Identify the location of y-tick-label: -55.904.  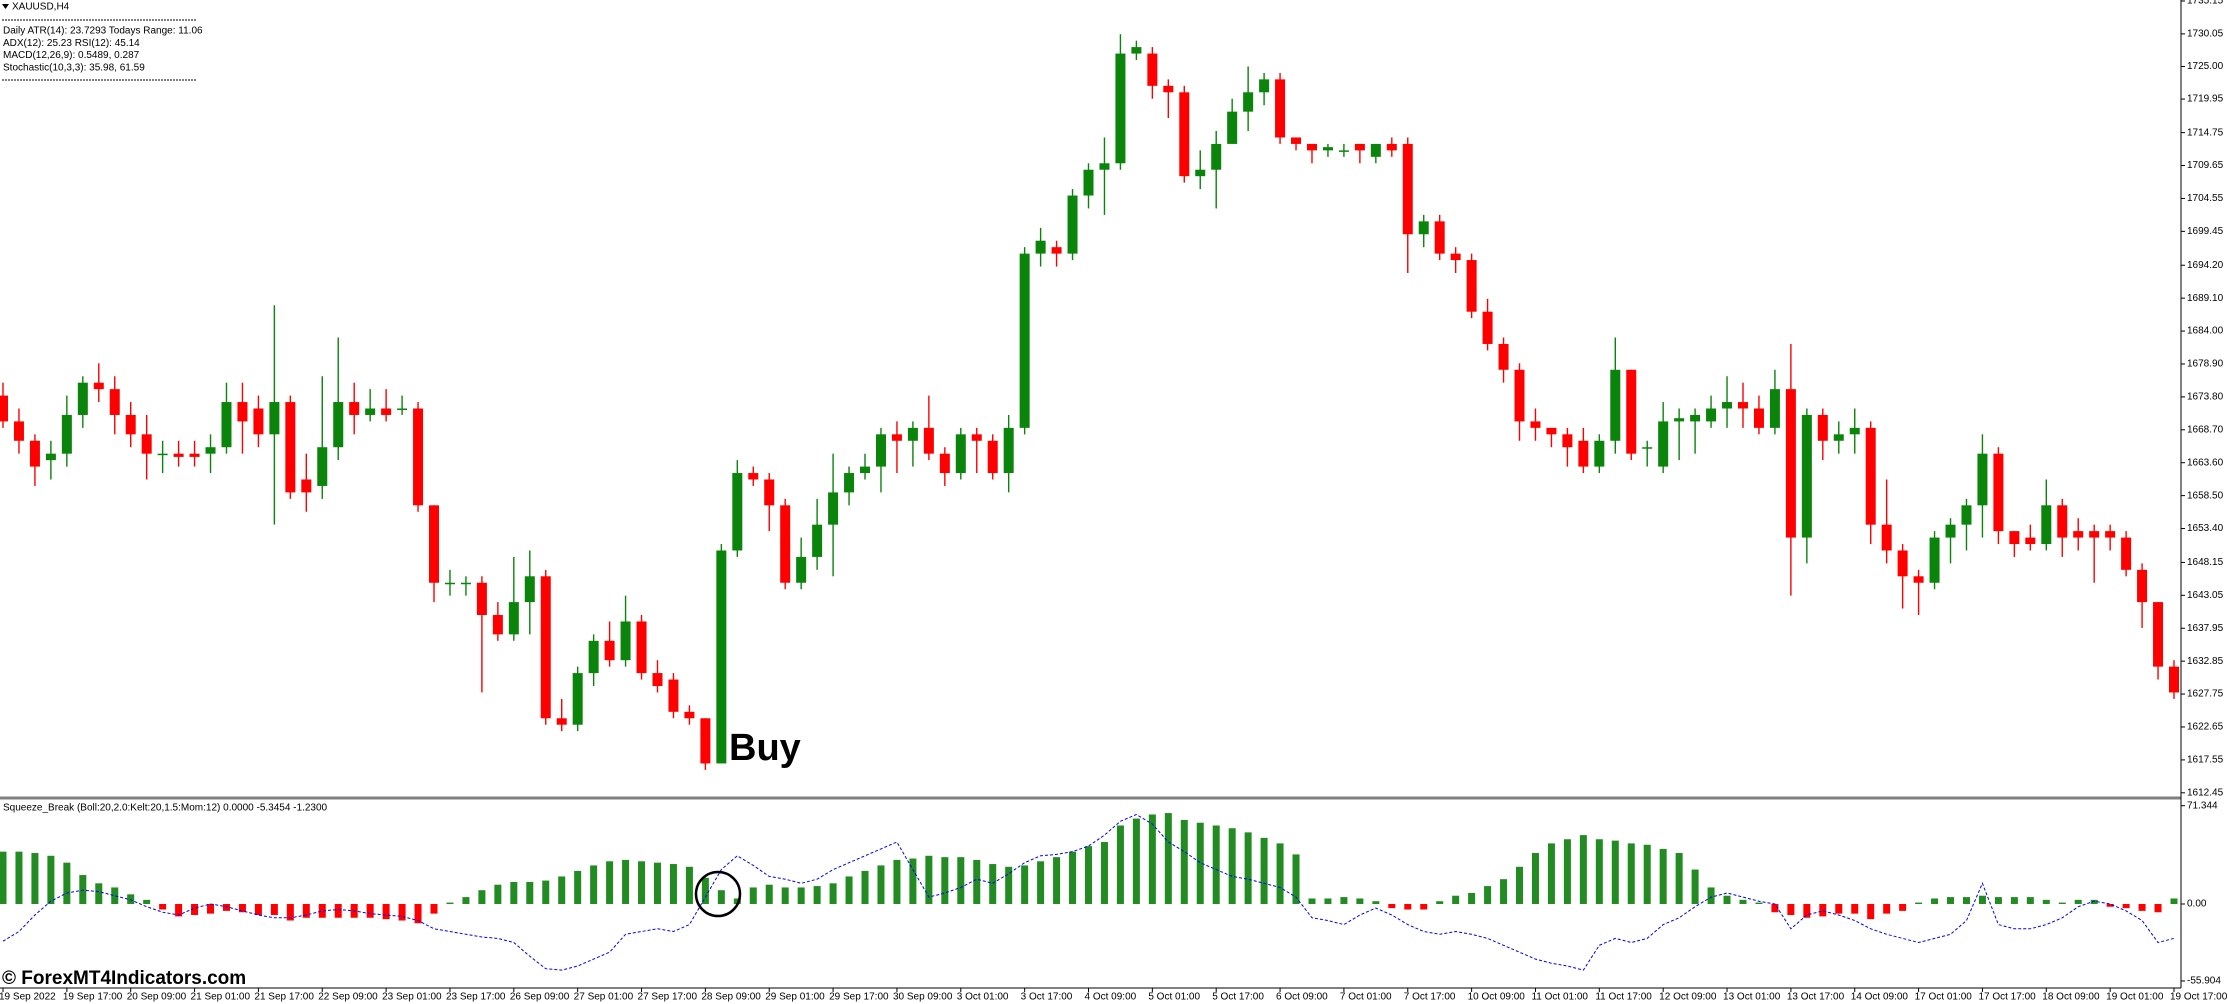
(2204, 981).